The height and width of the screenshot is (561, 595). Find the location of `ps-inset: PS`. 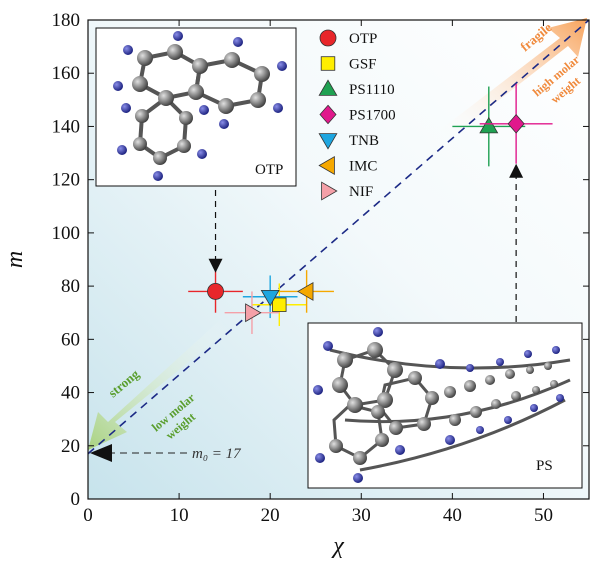

ps-inset: PS is located at coordinates (445, 405).